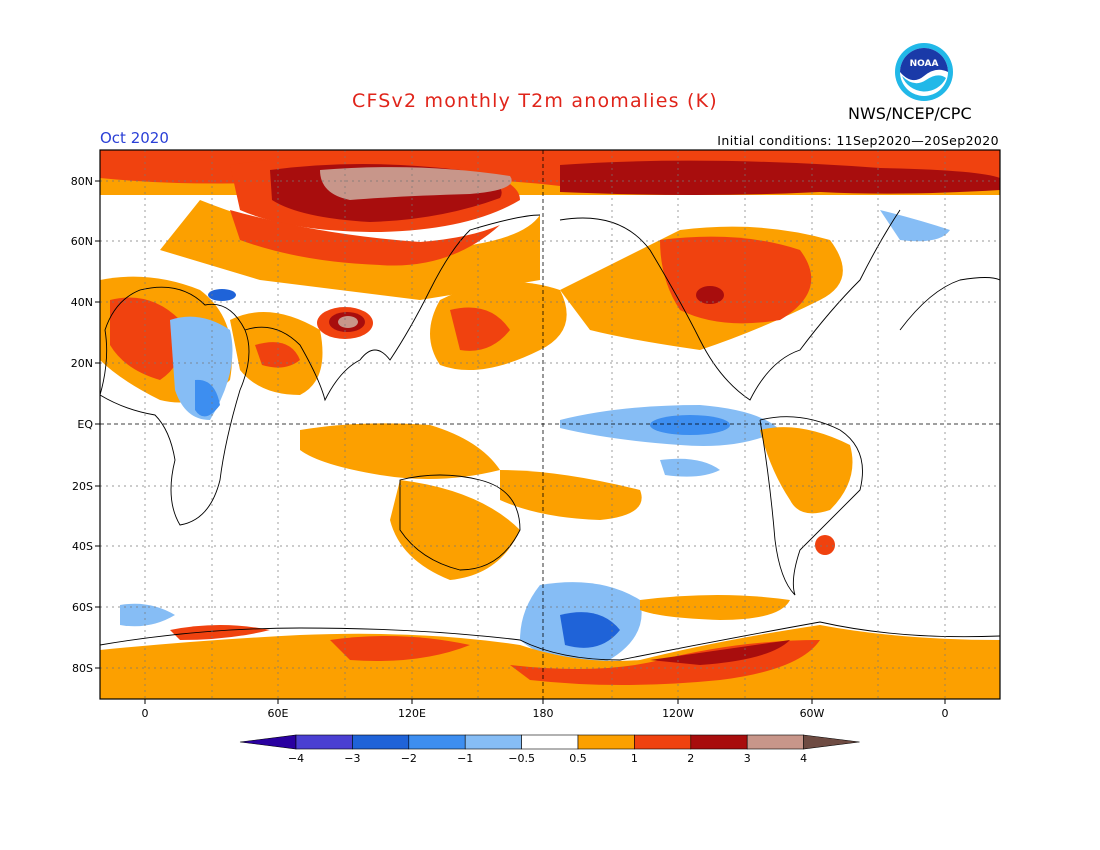 The height and width of the screenshot is (850, 1100). What do you see at coordinates (825, 545) in the screenshot?
I see `patagonia-anomaly-2K` at bounding box center [825, 545].